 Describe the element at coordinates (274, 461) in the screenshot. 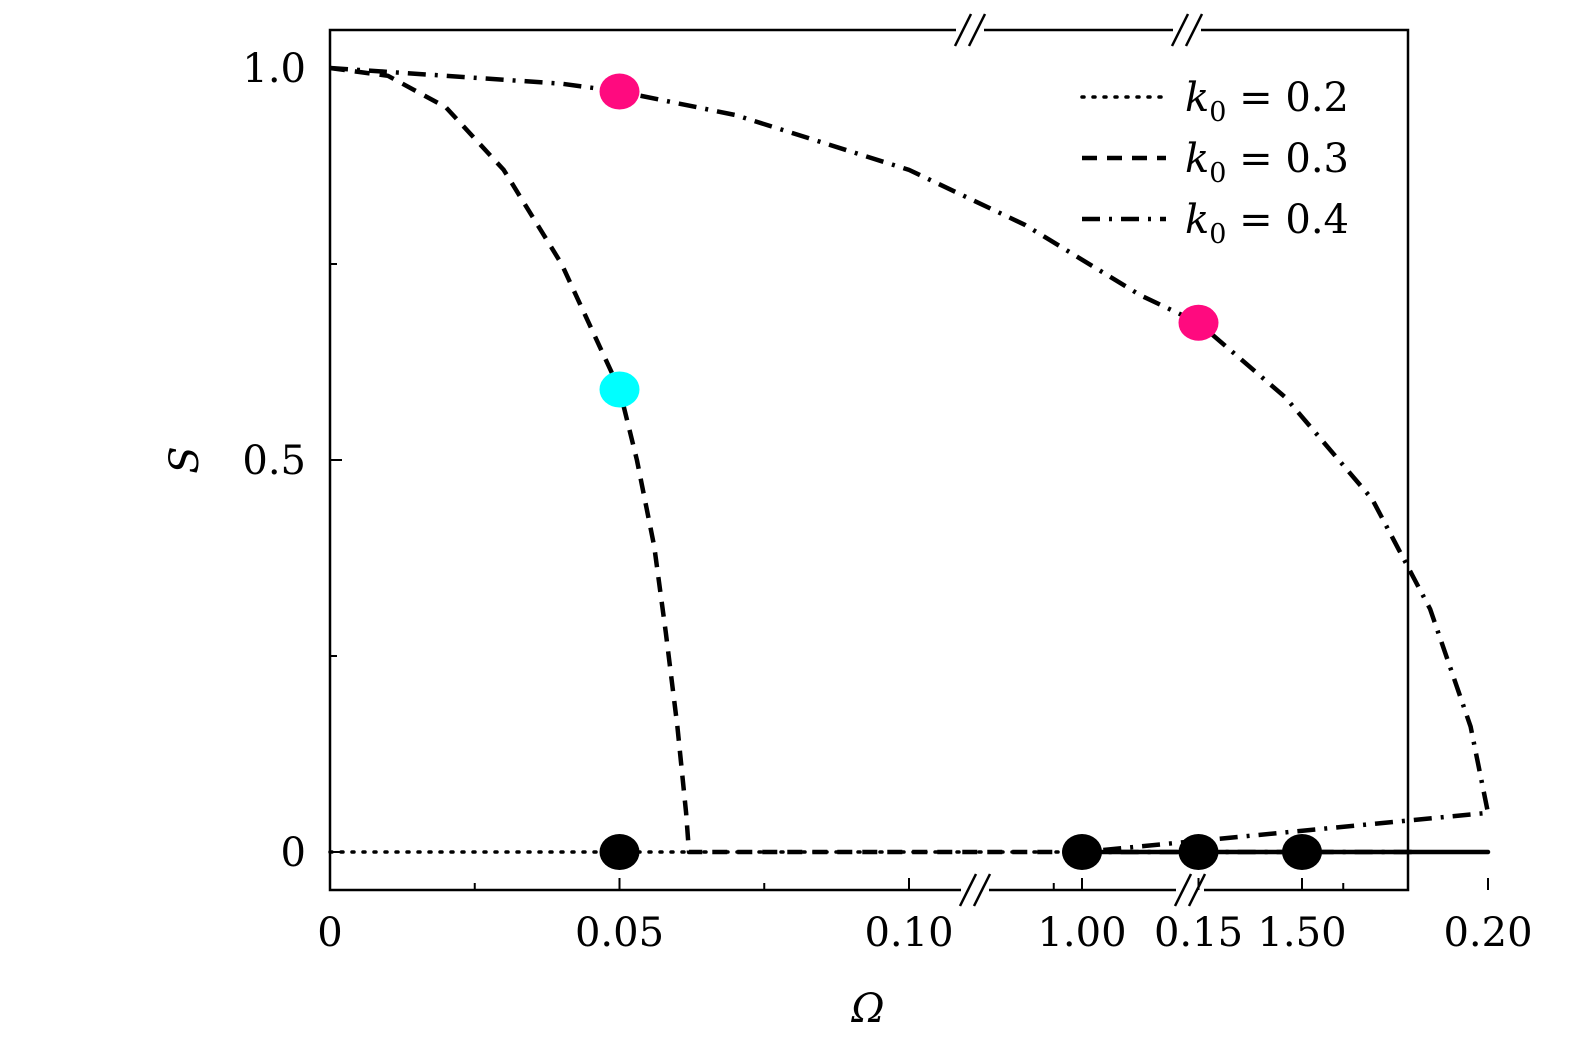

I see `y-tick-label: 0.5` at that location.